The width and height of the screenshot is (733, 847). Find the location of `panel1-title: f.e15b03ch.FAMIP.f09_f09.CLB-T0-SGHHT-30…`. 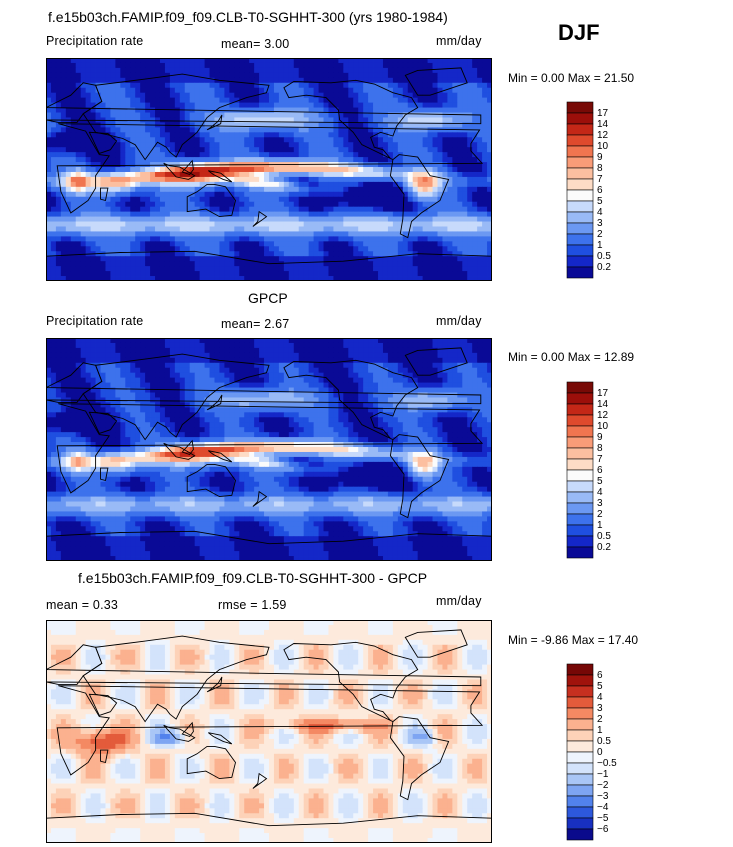

panel1-title: f.e15b03ch.FAMIP.f09_f09.CLB-T0-SGHHT-30… is located at coordinates (248, 17).